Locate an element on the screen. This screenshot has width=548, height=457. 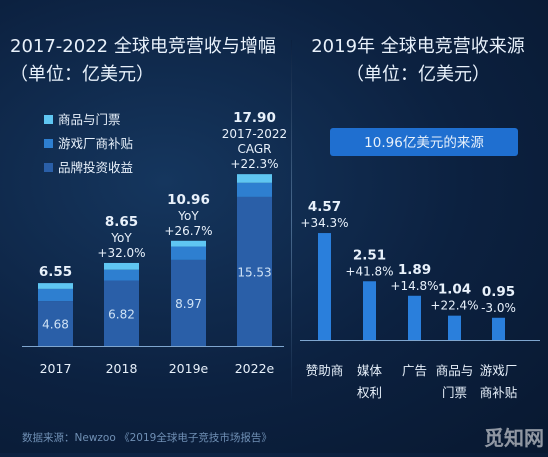
bar-inner-label: 4.68 is located at coordinates (55, 325).